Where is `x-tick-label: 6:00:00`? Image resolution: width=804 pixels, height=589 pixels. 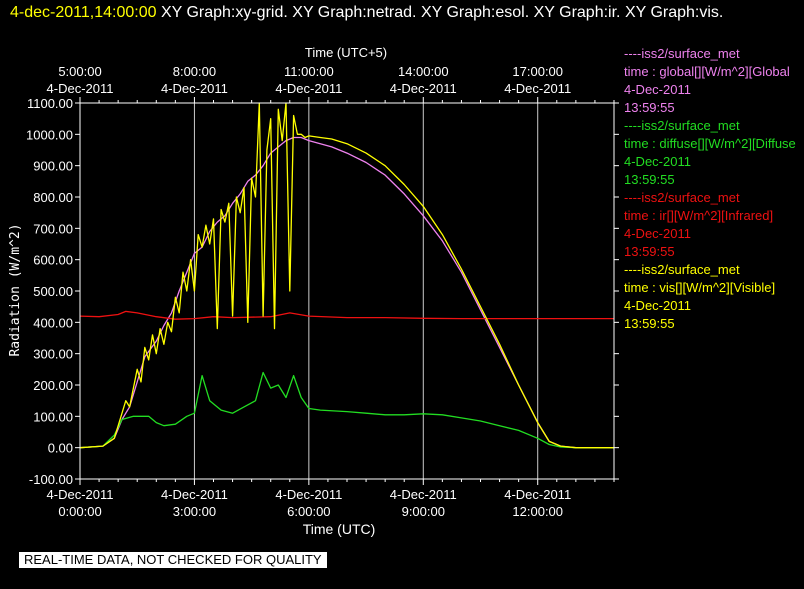
x-tick-label: 6:00:00 is located at coordinates (308, 511).